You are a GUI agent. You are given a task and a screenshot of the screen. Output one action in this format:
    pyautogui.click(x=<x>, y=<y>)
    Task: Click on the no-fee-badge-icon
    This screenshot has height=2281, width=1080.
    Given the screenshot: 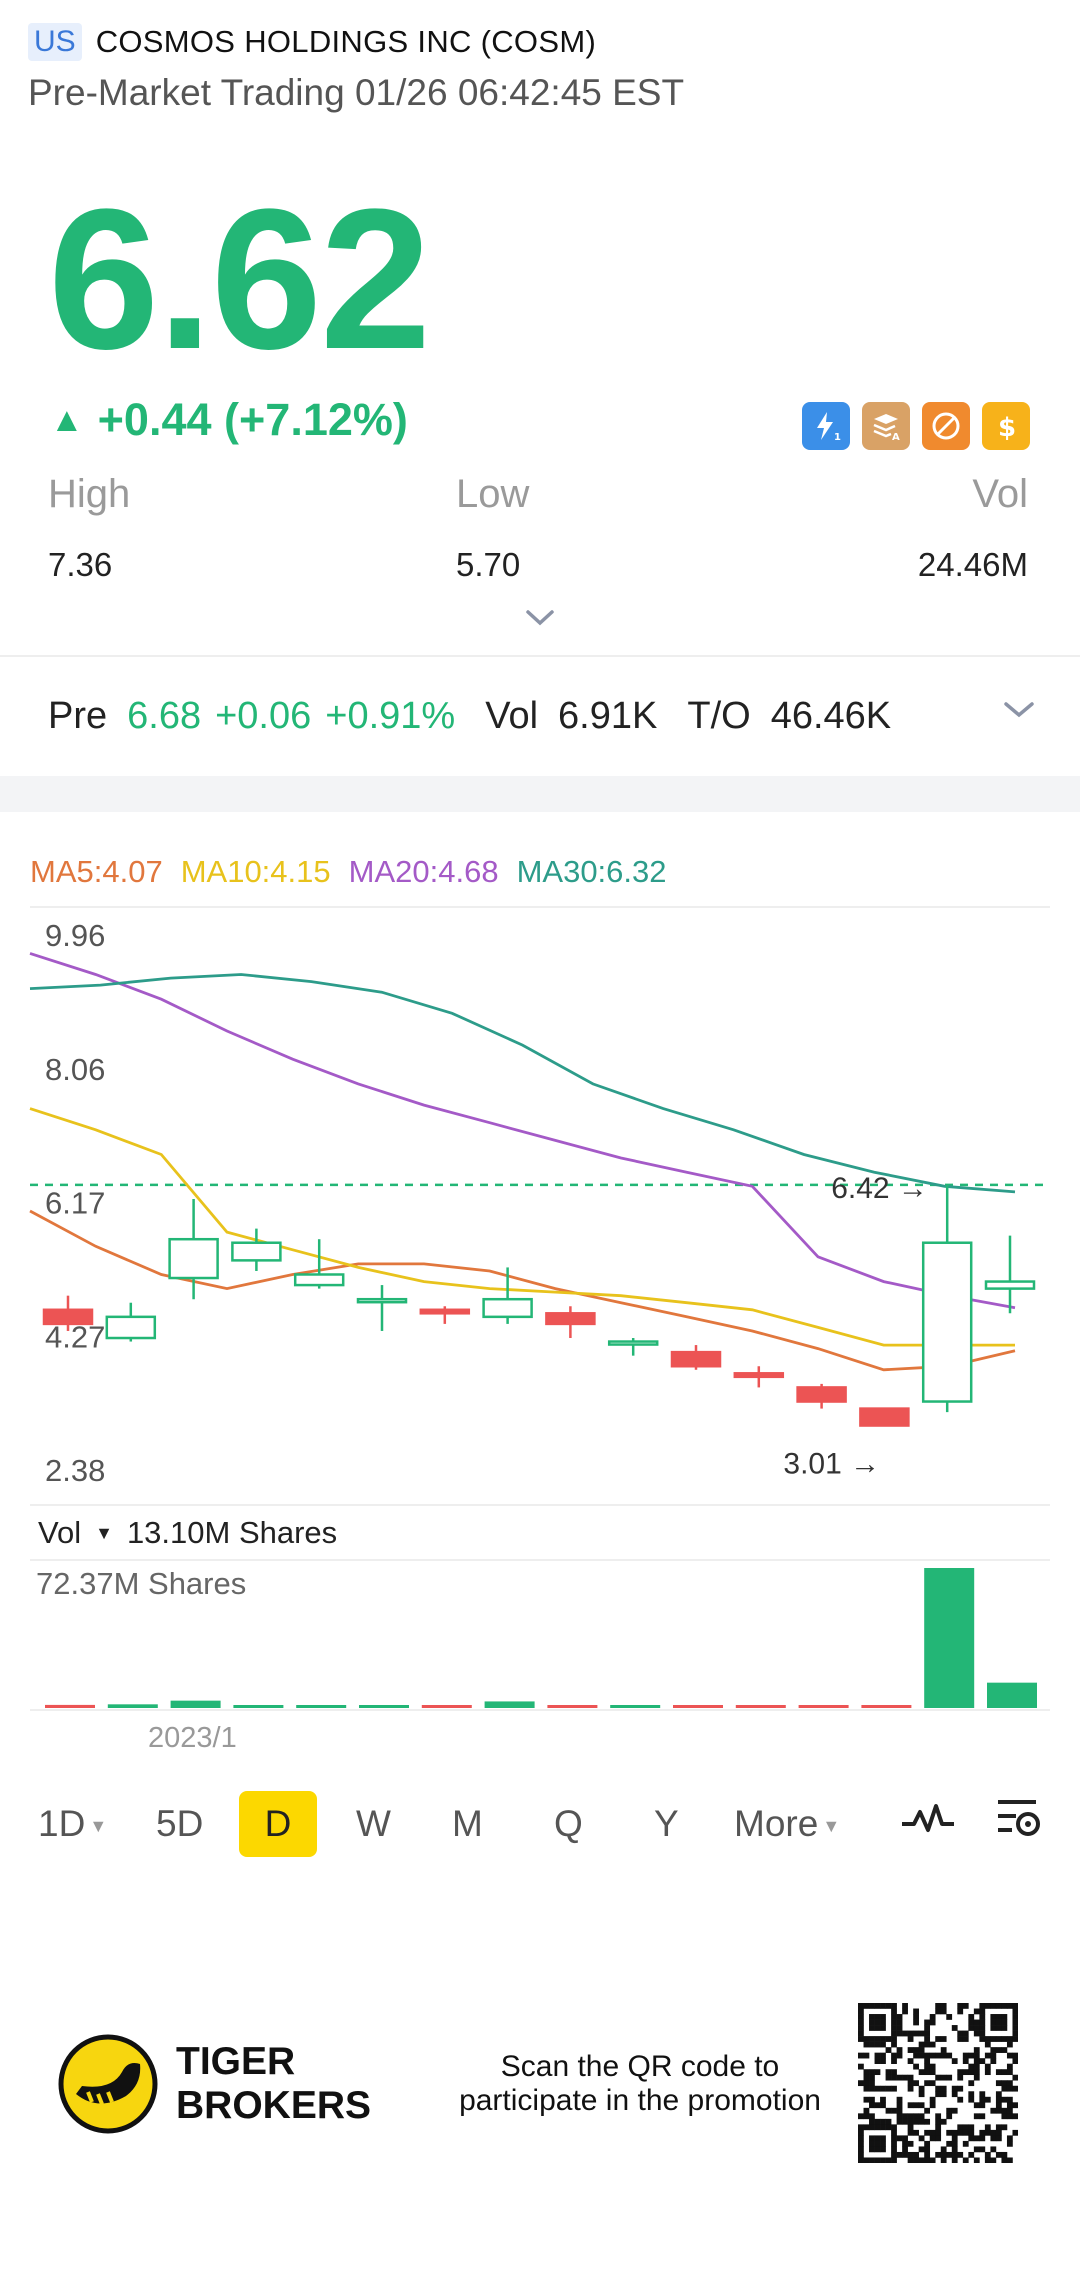 What is the action you would take?
    pyautogui.click(x=946, y=426)
    